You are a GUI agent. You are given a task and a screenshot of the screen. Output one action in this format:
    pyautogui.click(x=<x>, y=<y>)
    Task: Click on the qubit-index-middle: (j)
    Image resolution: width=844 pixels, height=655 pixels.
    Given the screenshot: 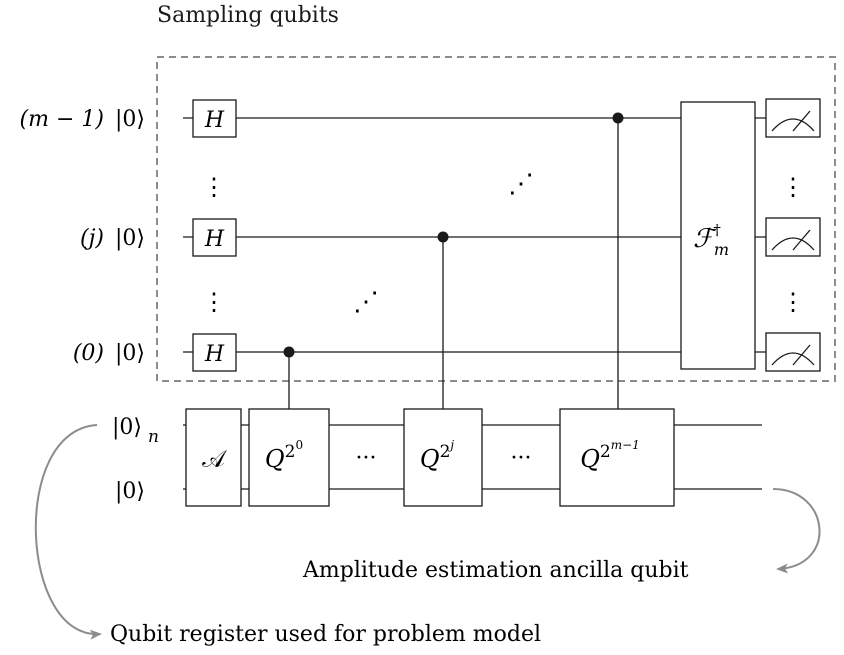 What is the action you would take?
    pyautogui.click(x=92, y=238)
    